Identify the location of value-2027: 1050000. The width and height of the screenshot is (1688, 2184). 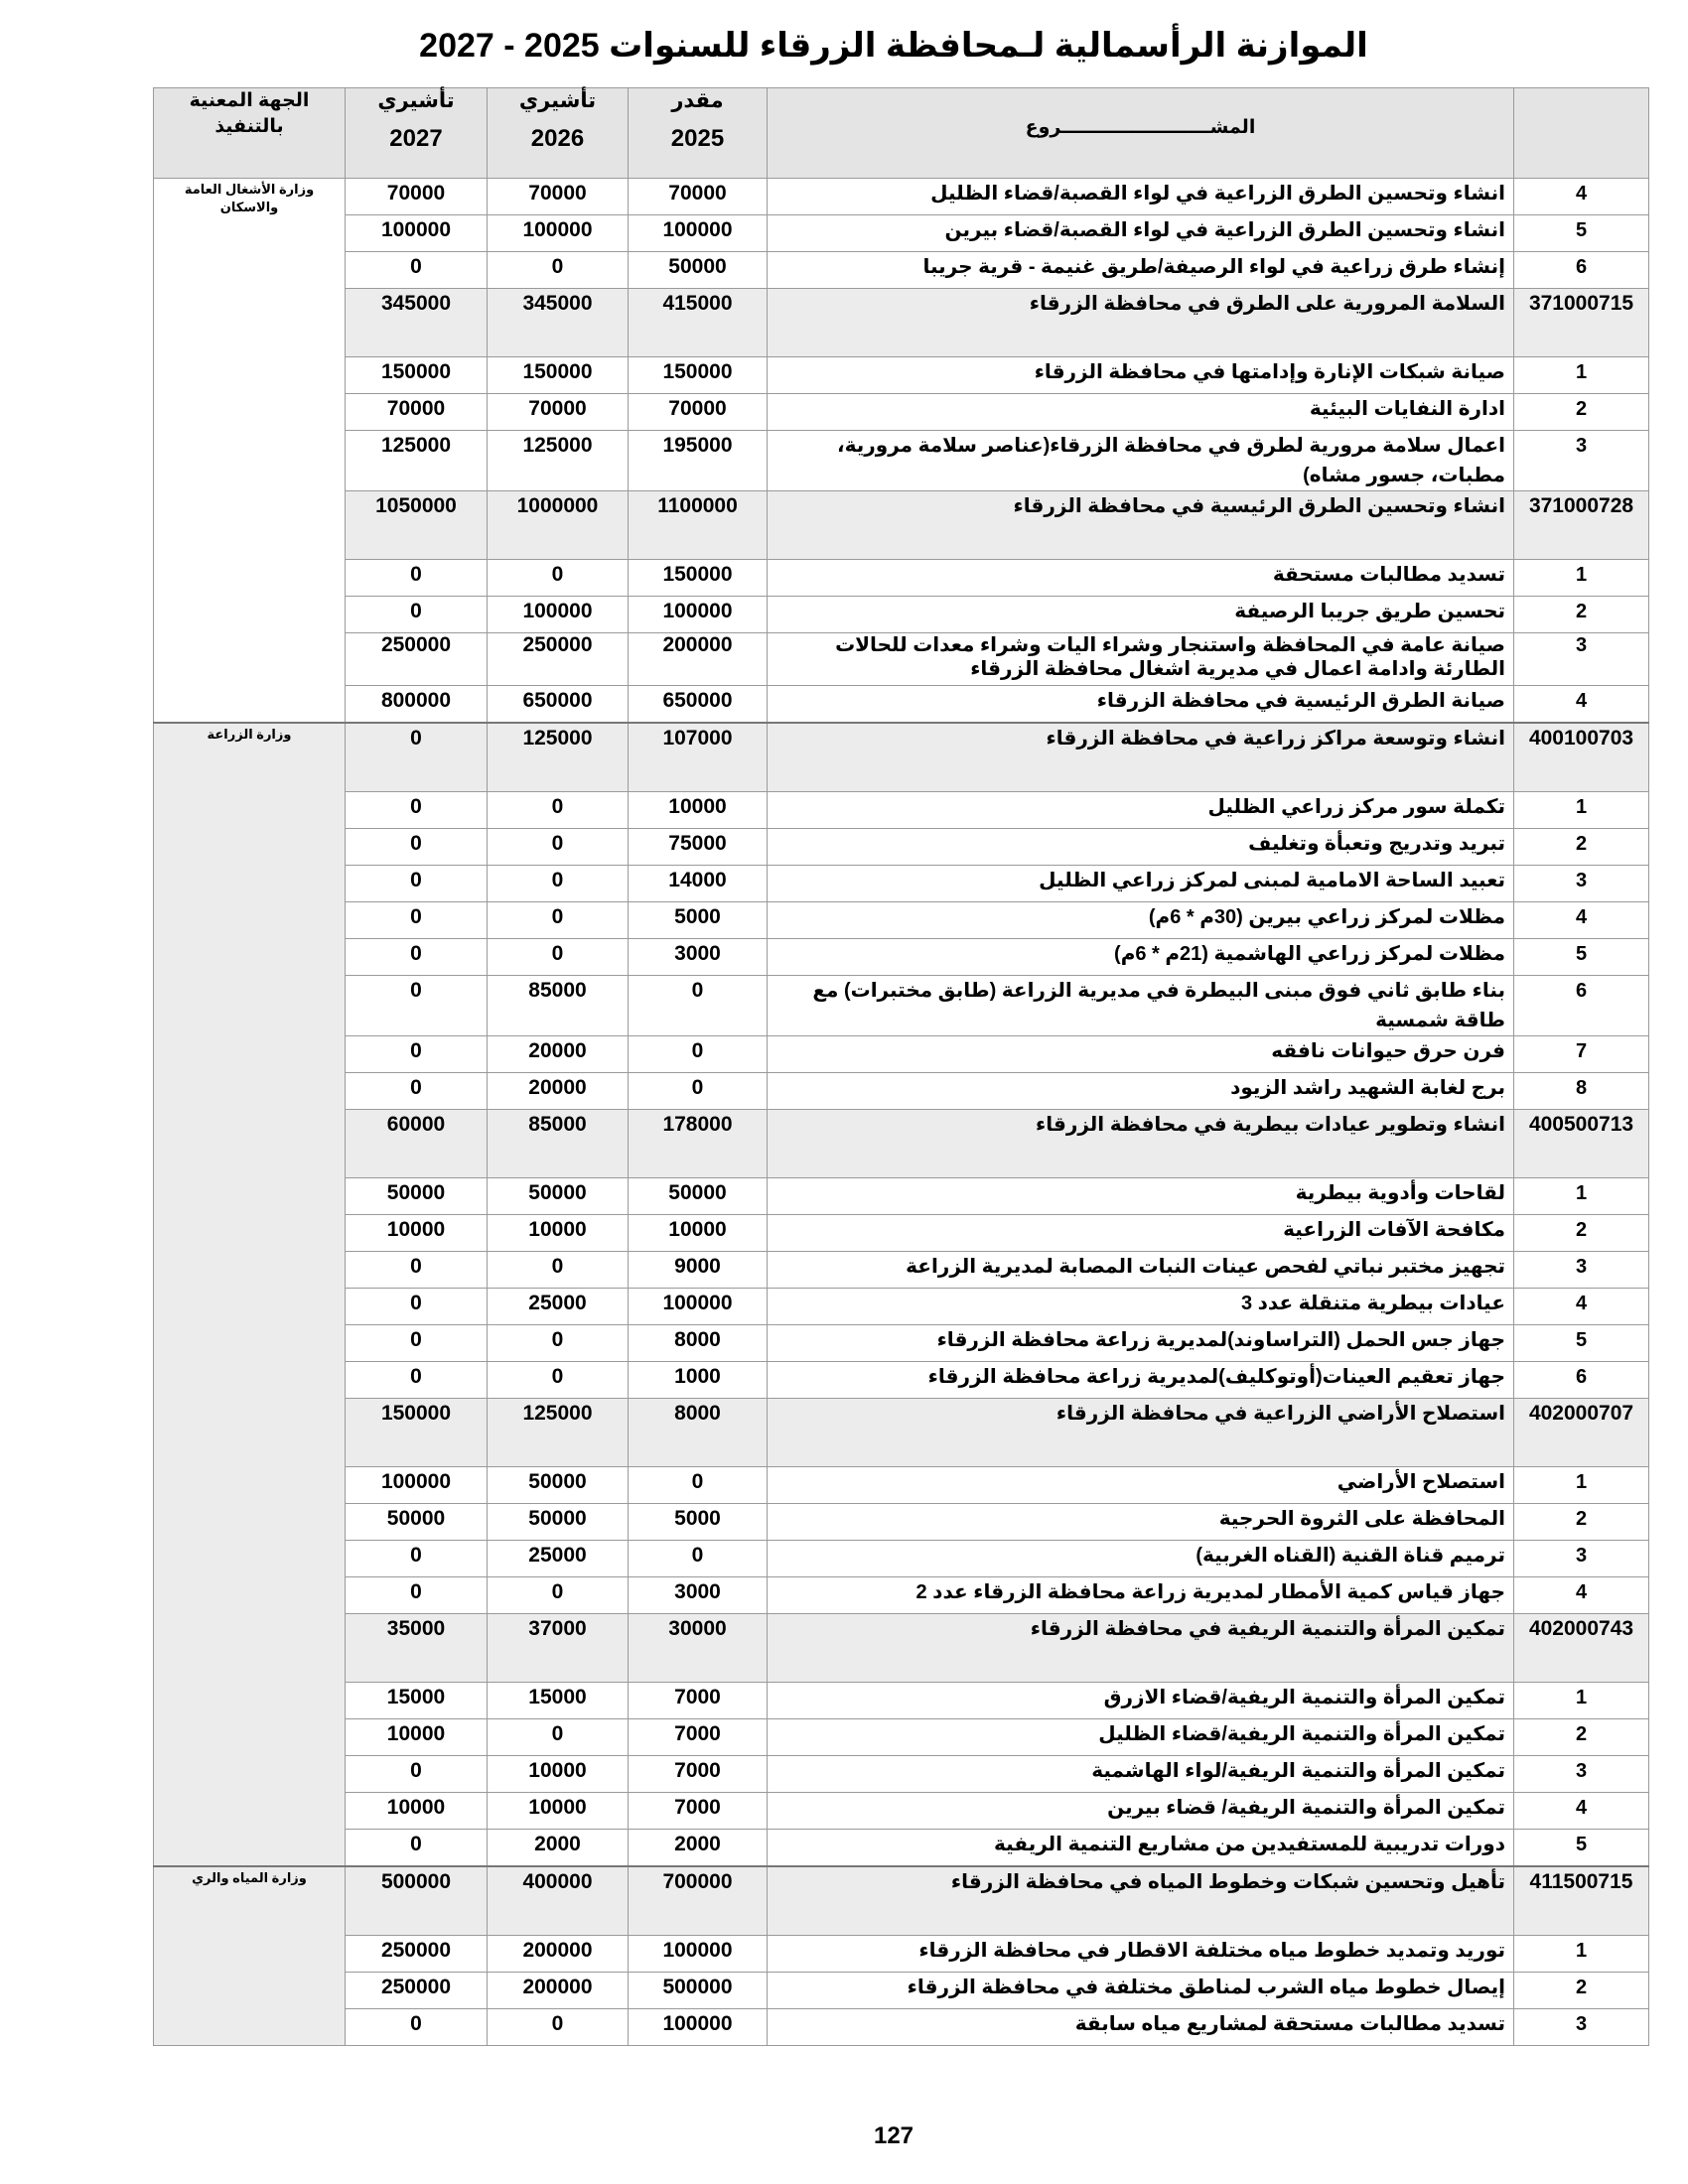
(416, 525).